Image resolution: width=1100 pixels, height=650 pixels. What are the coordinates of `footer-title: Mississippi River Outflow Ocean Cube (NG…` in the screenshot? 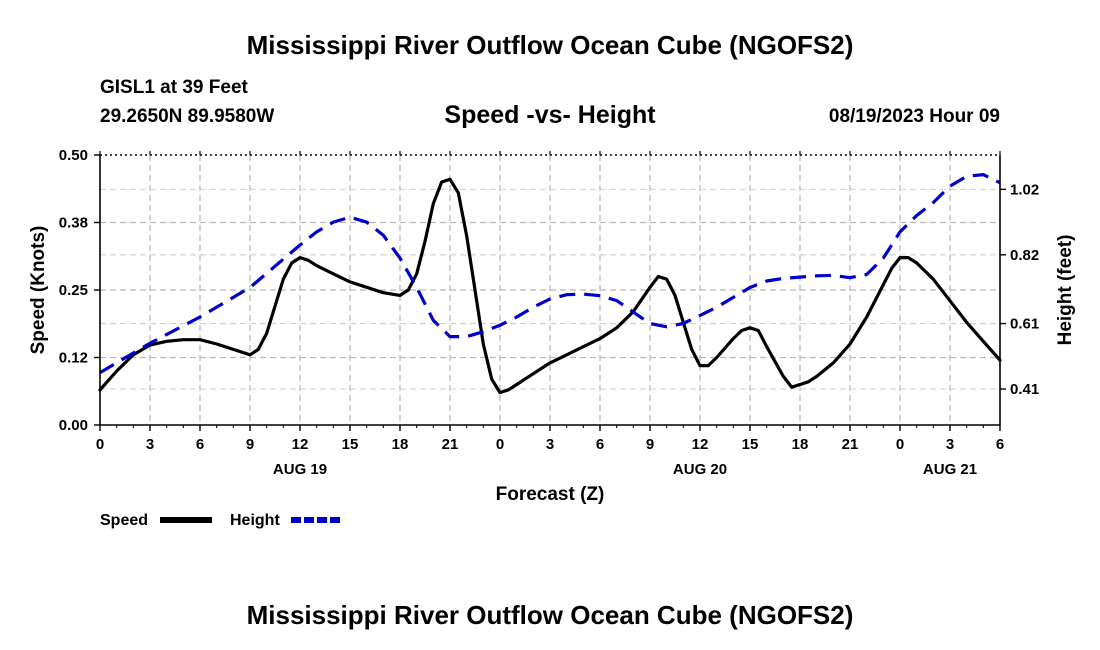 It's located at (550, 615).